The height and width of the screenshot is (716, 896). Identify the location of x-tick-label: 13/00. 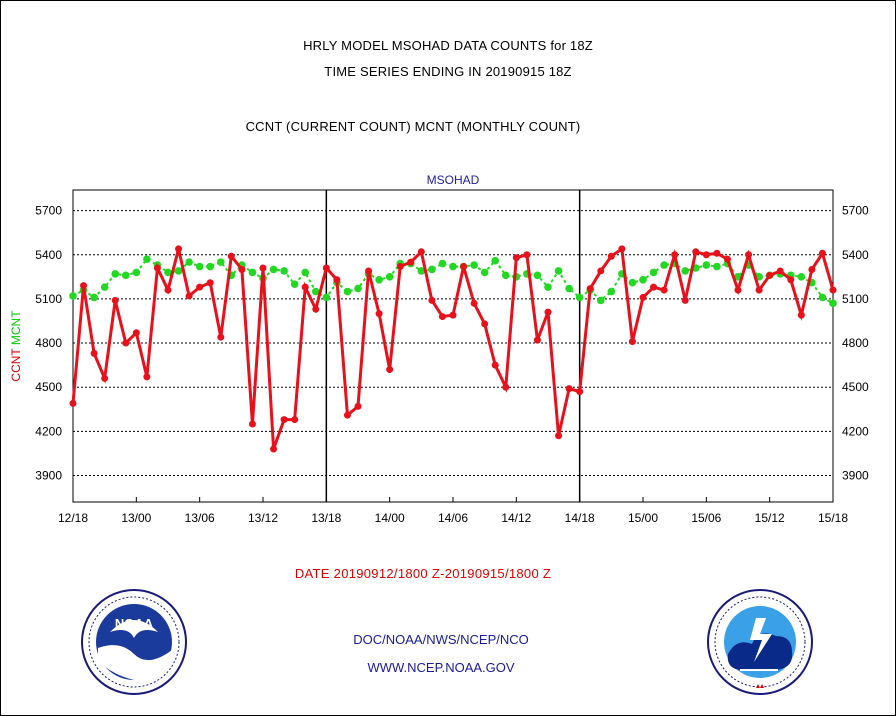
(136, 518).